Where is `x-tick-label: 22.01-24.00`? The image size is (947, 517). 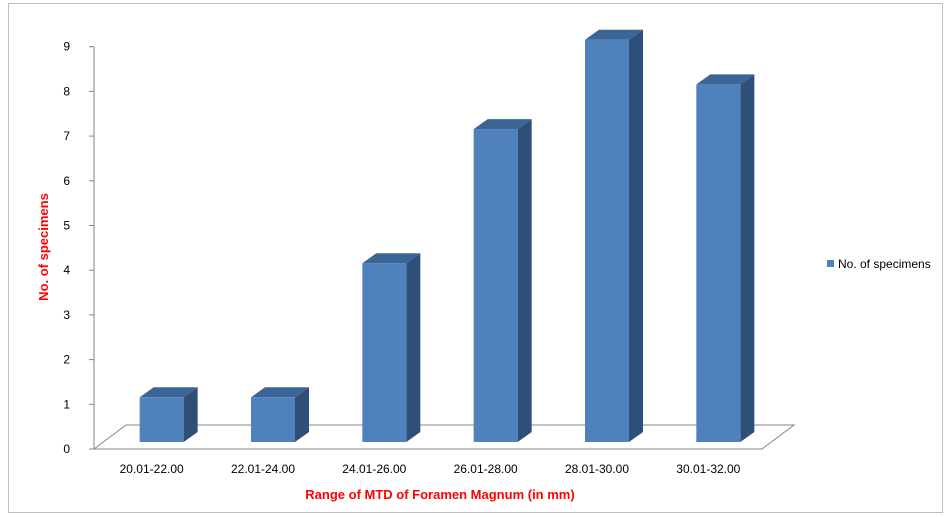 x-tick-label: 22.01-24.00 is located at coordinates (263, 469).